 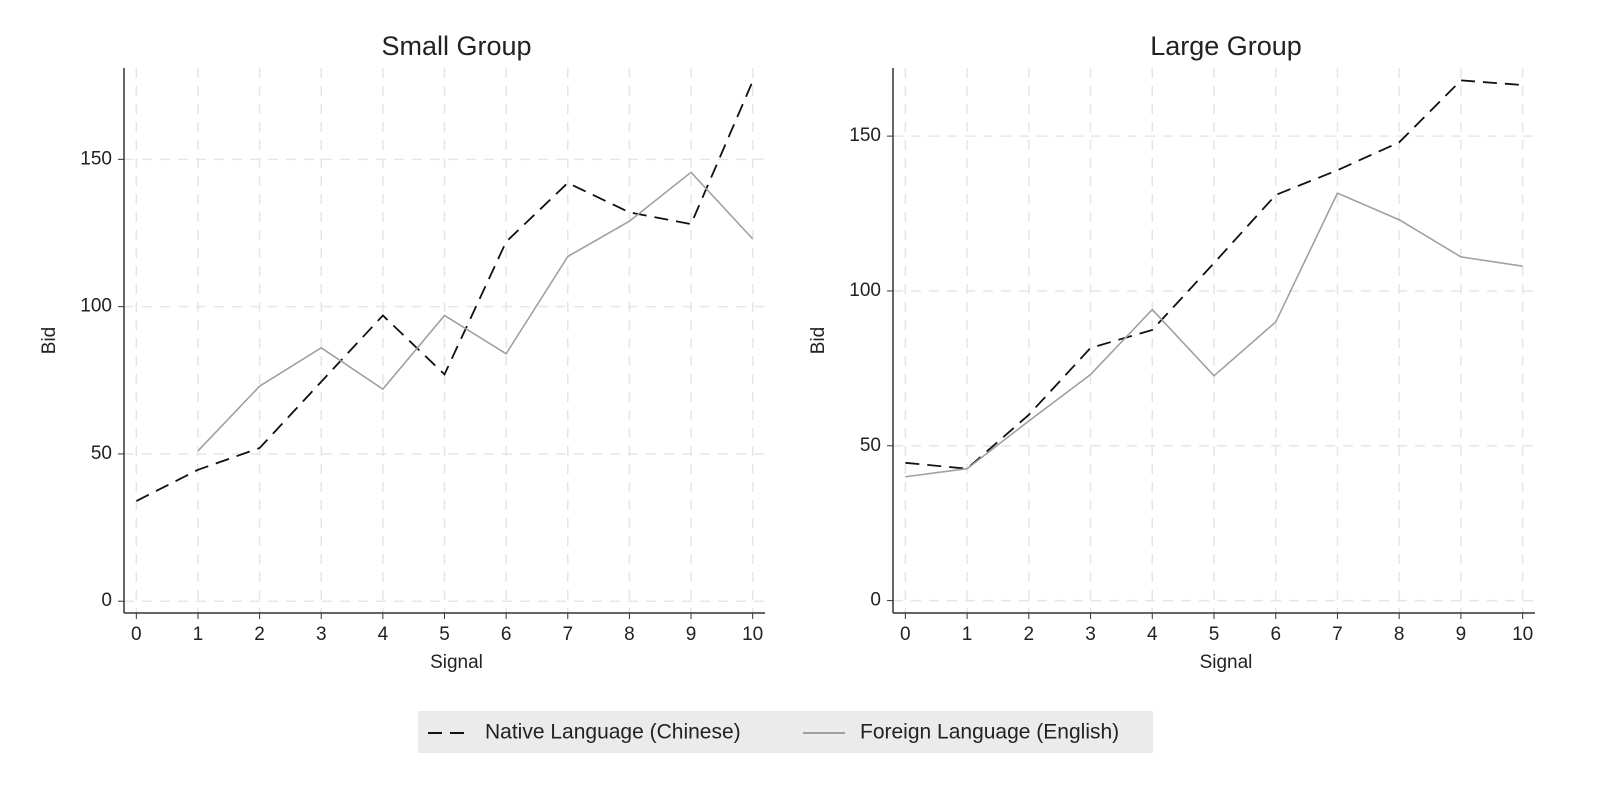 What do you see at coordinates (1226, 46) in the screenshot?
I see `chart-title: Large Group` at bounding box center [1226, 46].